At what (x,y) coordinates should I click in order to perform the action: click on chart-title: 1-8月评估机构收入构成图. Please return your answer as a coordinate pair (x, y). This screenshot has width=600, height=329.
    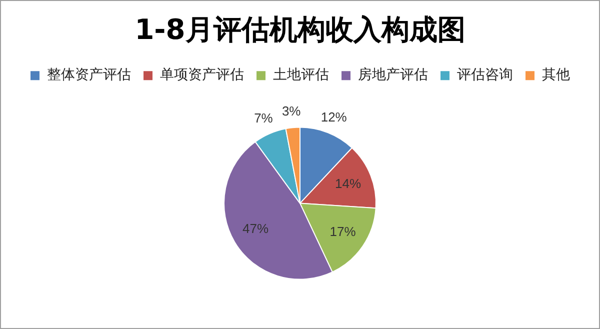
    Looking at the image, I should click on (300, 29).